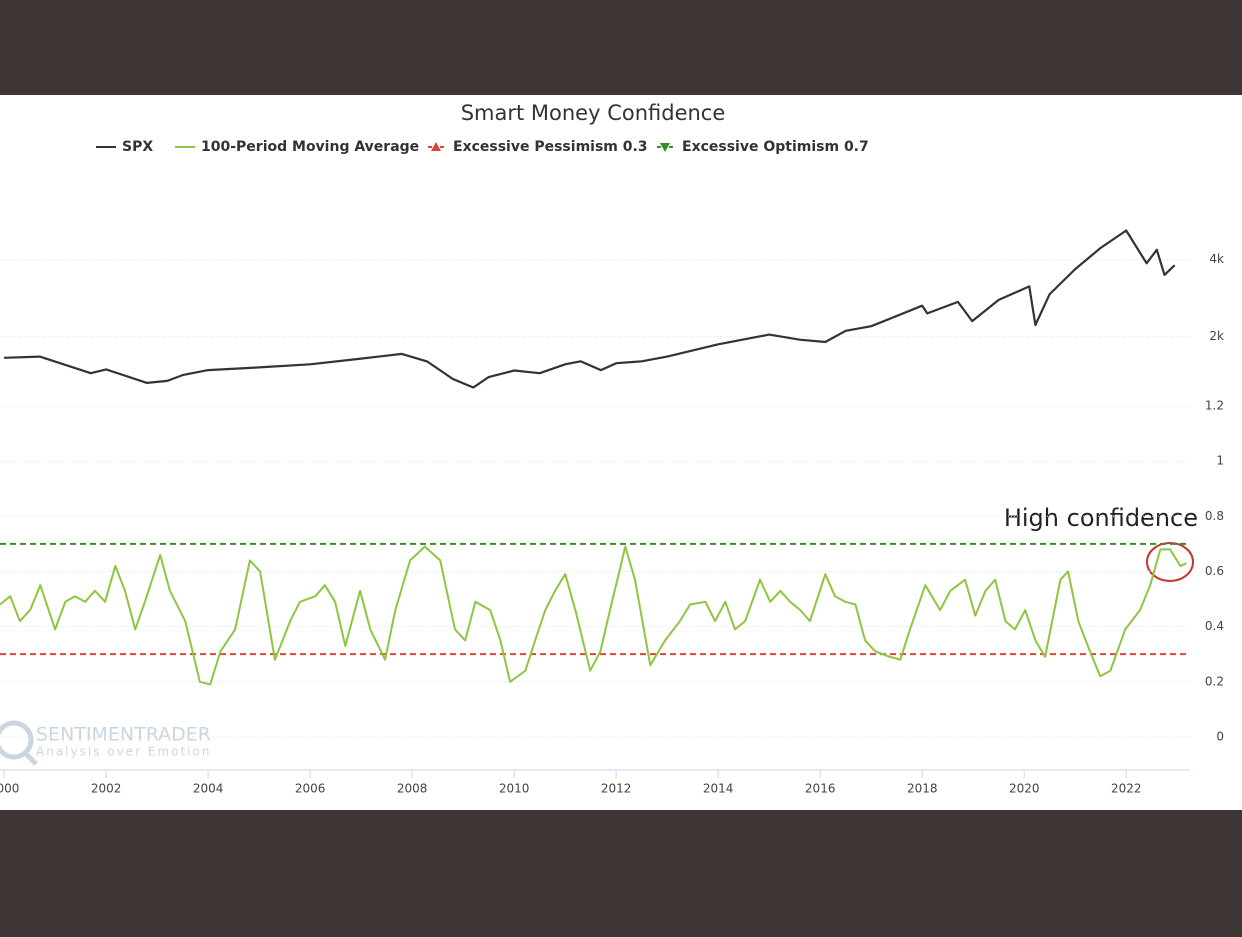  I want to click on y-tick-label: 2k, so click(1216, 336).